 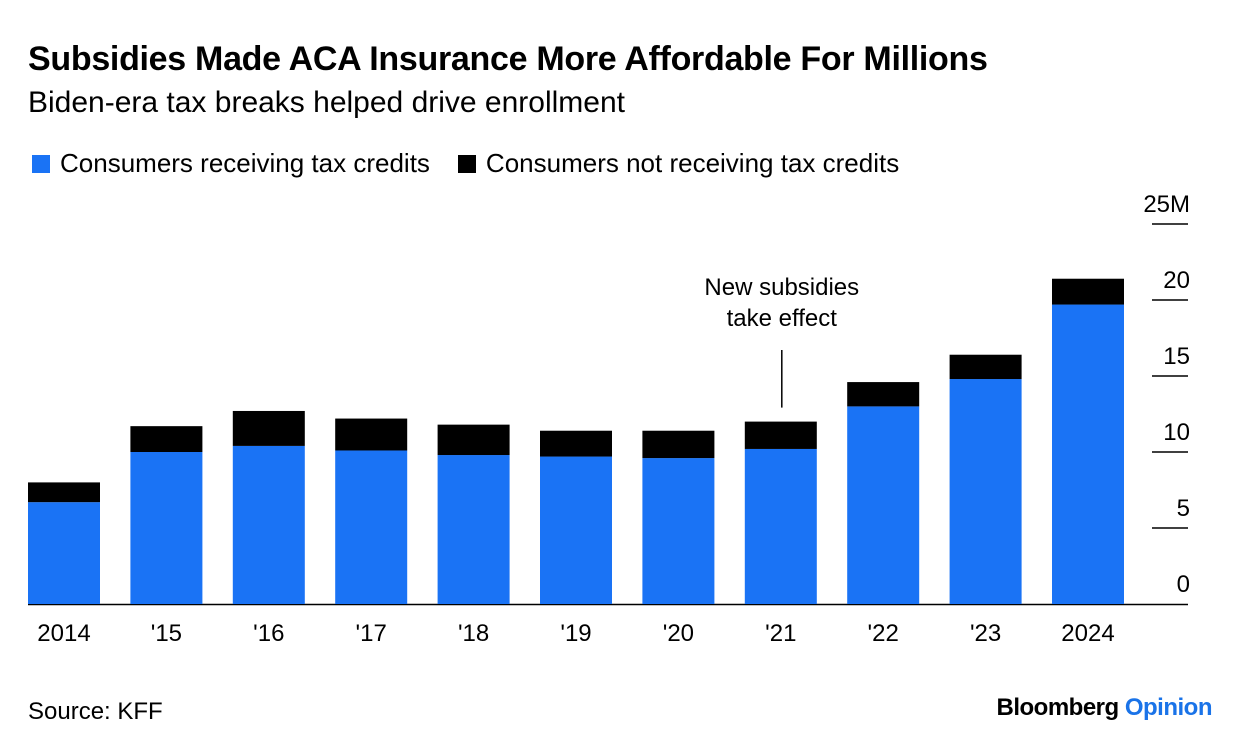 What do you see at coordinates (1176, 280) in the screenshot?
I see `y-tick-label-20: 20` at bounding box center [1176, 280].